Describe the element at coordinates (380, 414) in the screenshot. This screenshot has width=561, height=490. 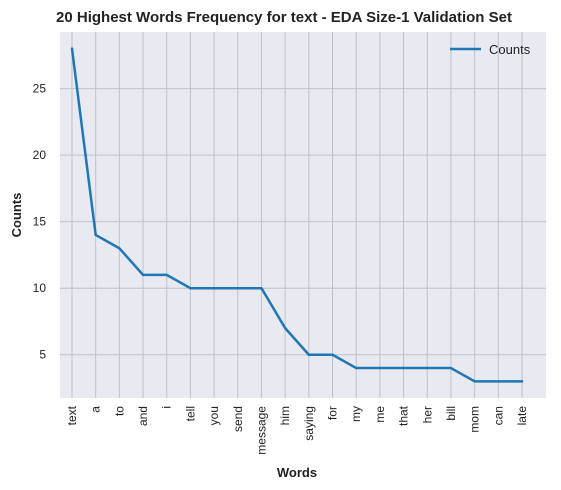
I see `x-tick-label: me` at that location.